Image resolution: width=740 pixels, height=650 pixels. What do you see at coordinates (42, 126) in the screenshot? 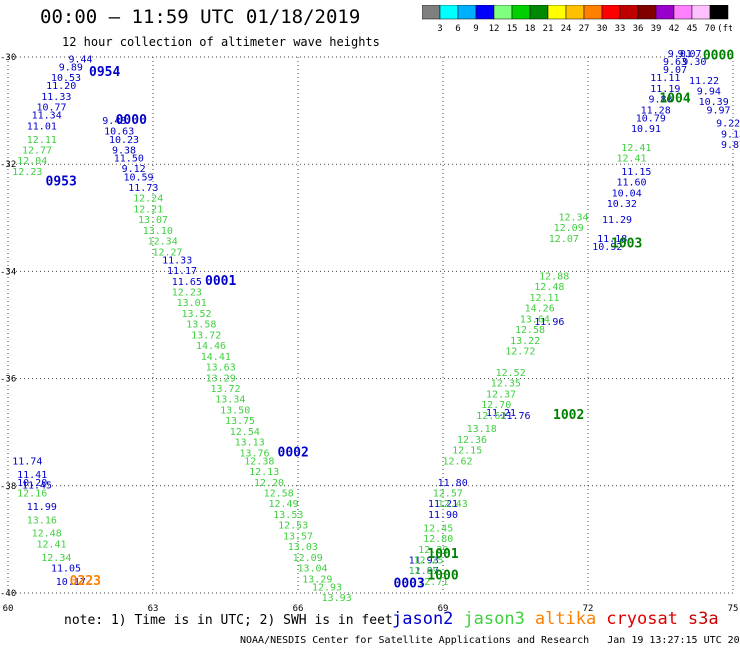
I see `wave-height-value: 11.01` at bounding box center [42, 126].